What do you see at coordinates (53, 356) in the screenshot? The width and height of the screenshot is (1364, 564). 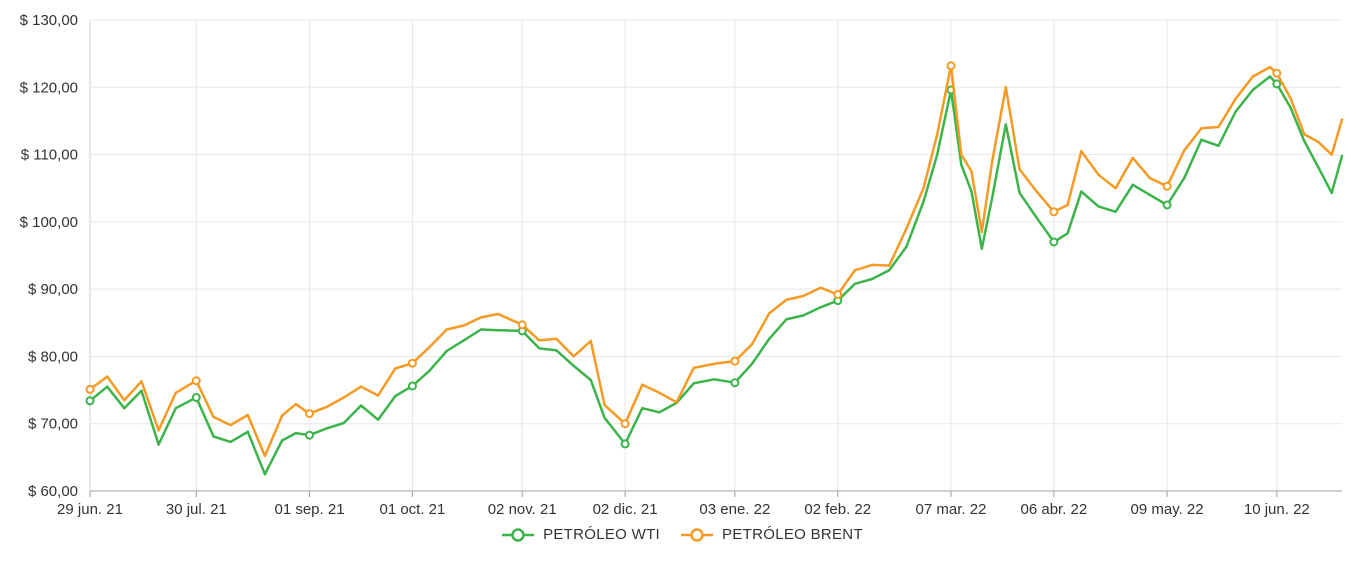 I see `y-tick-label: $ 80,00` at bounding box center [53, 356].